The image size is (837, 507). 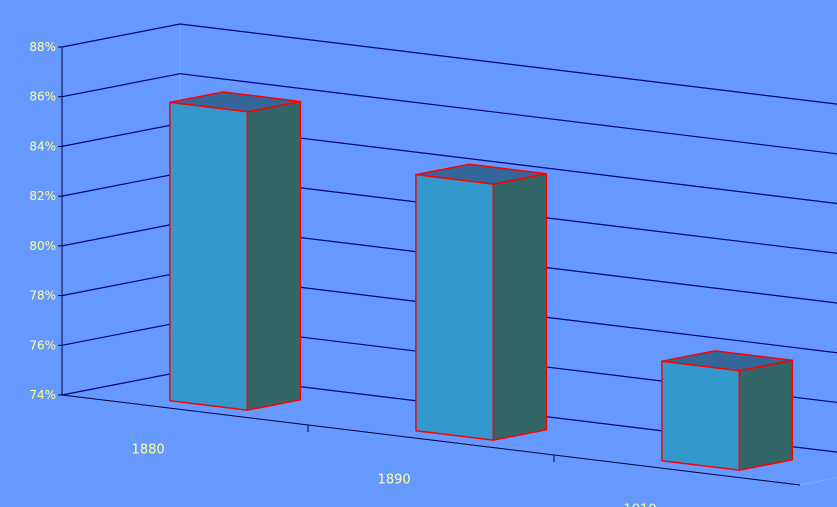 I want to click on y-tick-label: 76%, so click(x=42, y=345).